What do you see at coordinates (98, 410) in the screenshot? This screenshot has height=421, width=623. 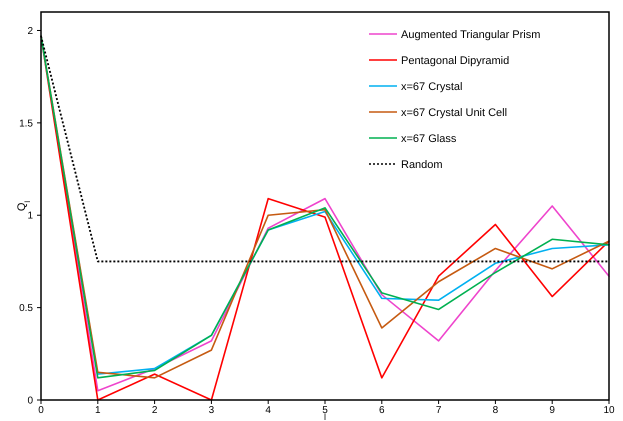 I see `x-tick-label: 1` at bounding box center [98, 410].